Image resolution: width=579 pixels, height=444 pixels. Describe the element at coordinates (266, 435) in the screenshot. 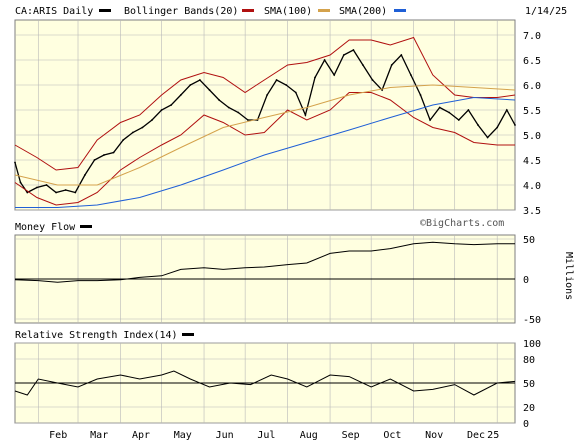

I see `x-tick-label: Jul` at that location.